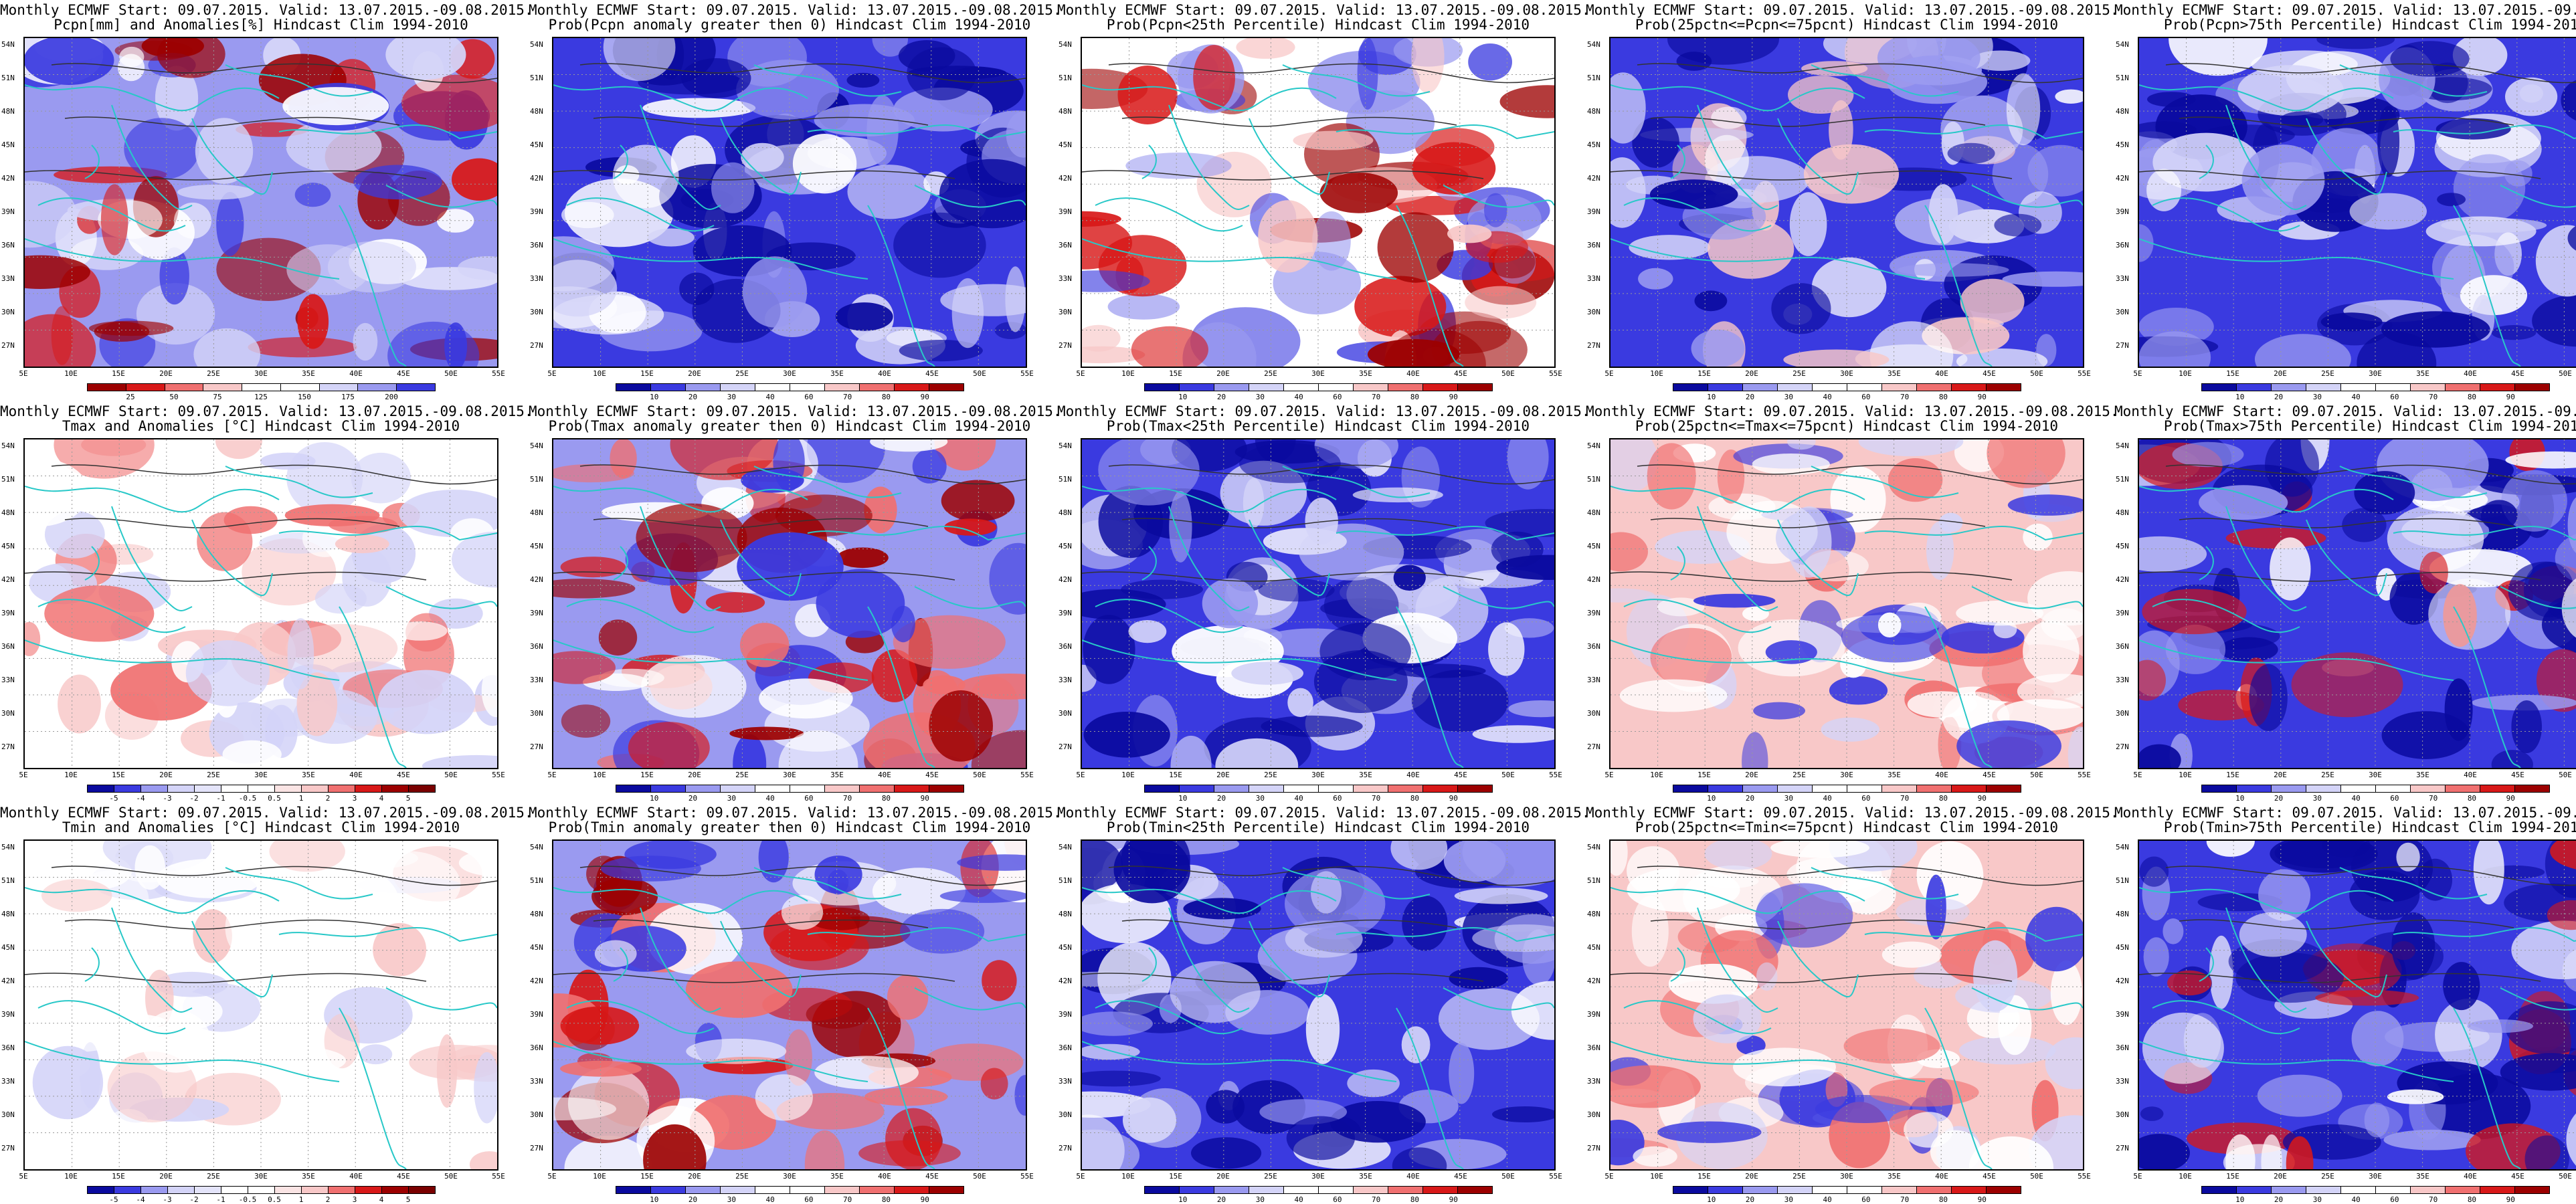 This screenshot has width=2576, height=1204. What do you see at coordinates (498, 775) in the screenshot?
I see `longitude-label: 55E` at bounding box center [498, 775].